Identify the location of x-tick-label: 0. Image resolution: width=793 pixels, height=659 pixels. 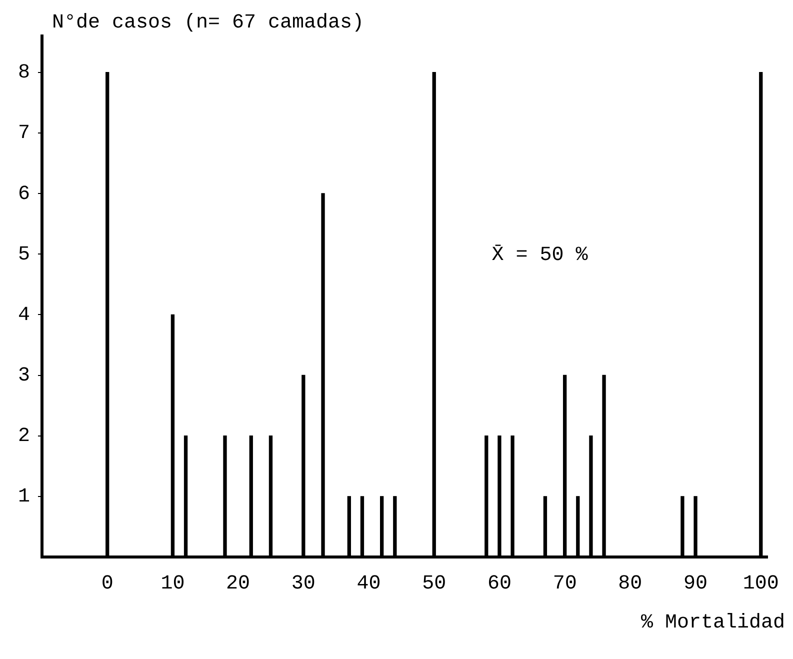
(107, 584).